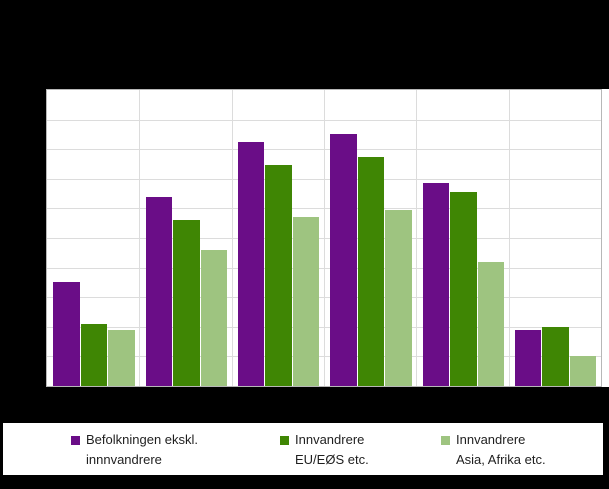  Describe the element at coordinates (142, 439) in the screenshot. I see `legend-label-line1: Befolkningen ekskl.` at that location.